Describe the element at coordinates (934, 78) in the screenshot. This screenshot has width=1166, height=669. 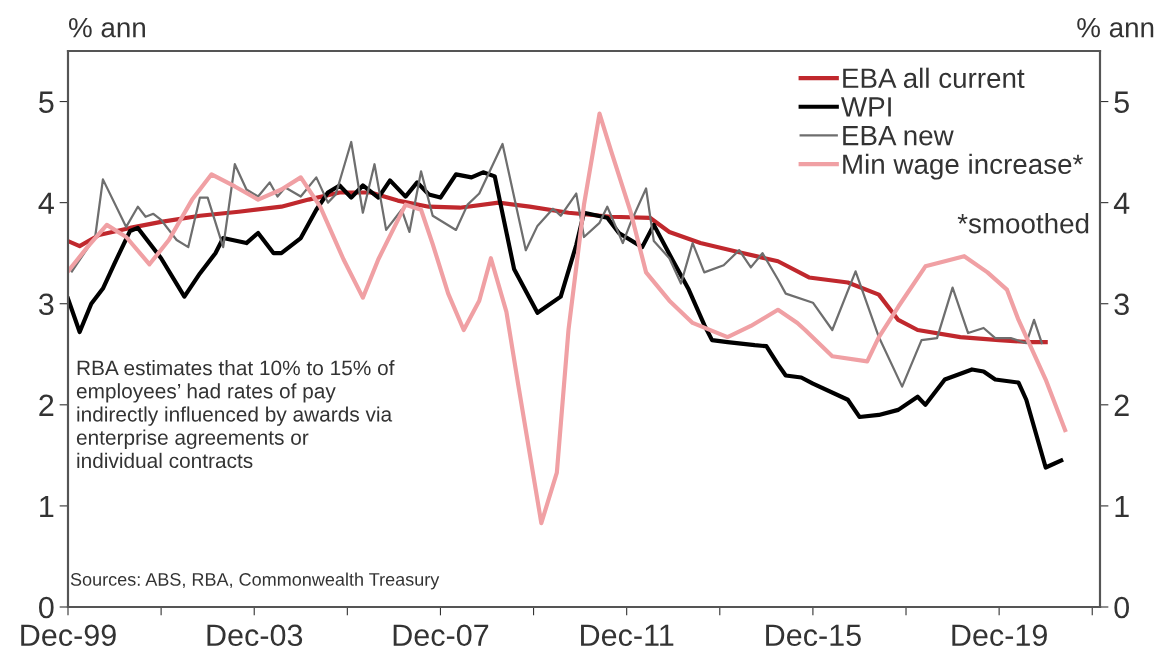
I see `legend-label: EBA all current` at that location.